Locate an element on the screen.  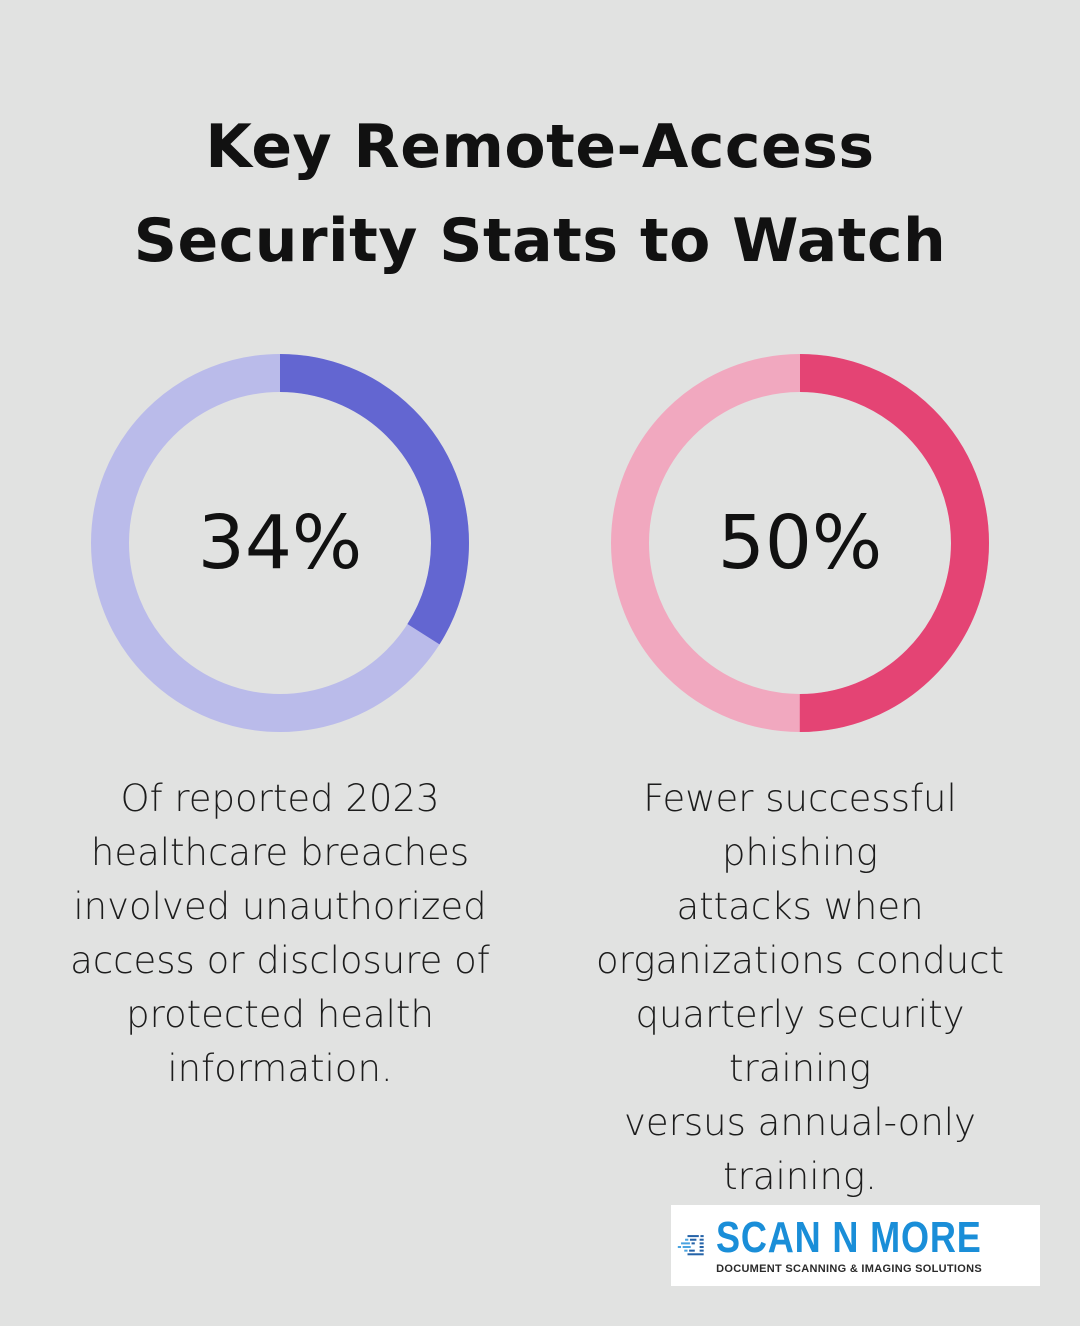
caption-line: access or disclosure of is located at coordinates (280, 960).